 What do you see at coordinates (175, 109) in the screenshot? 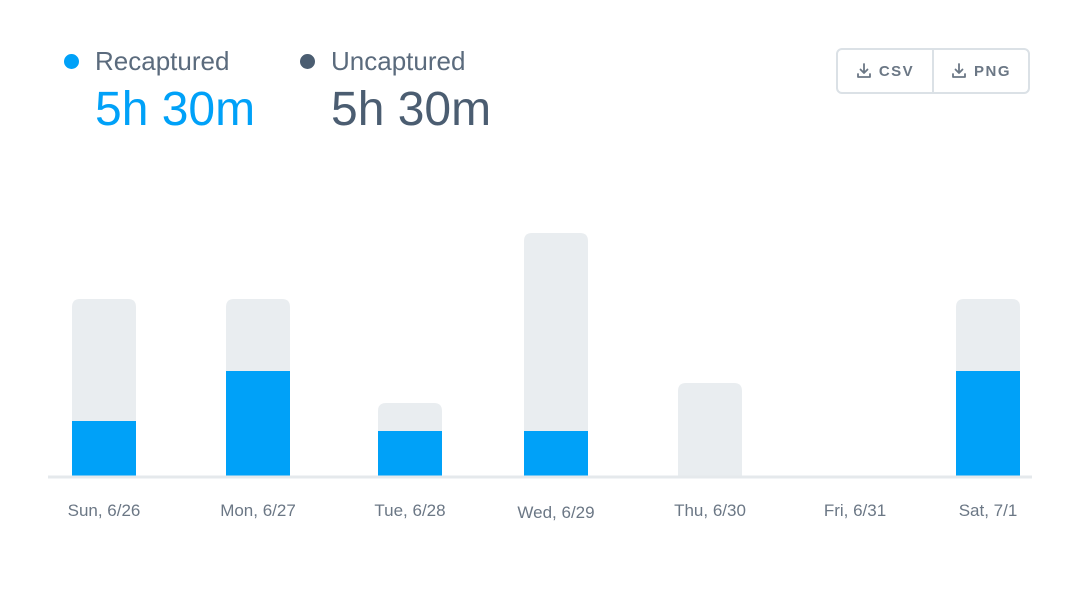
I see `recaptured-value: 5h 30m` at bounding box center [175, 109].